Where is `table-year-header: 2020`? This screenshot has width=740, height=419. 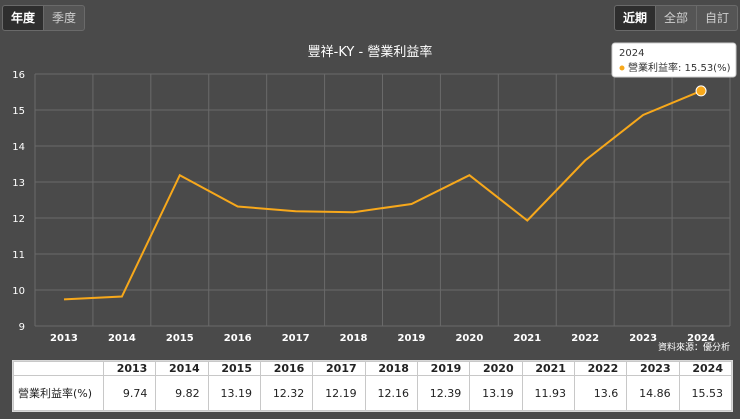 table-year-header: 2020 is located at coordinates (496, 368).